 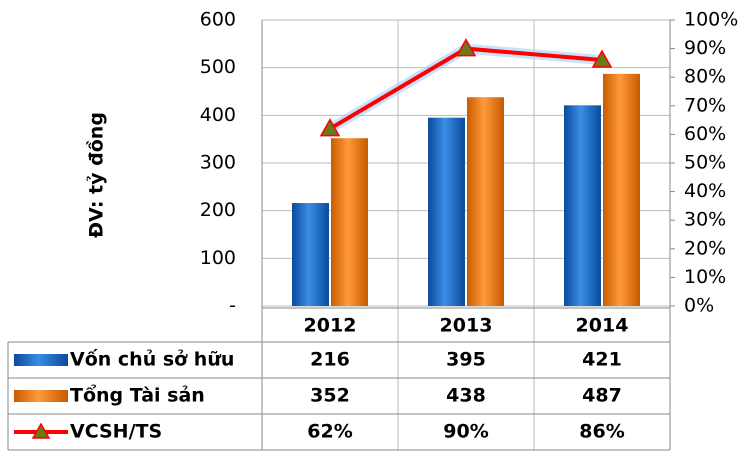 What do you see at coordinates (466, 360) in the screenshot?
I see `table-value: 395` at bounding box center [466, 360].